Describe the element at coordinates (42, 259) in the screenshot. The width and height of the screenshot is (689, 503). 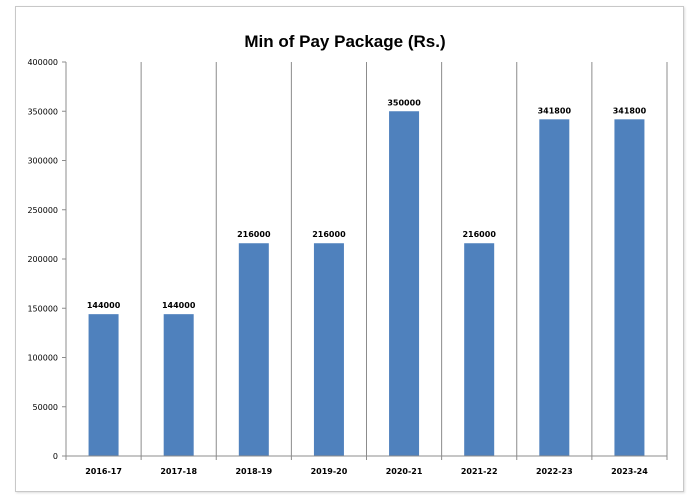
I see `y-tick-label: 200000` at that location.